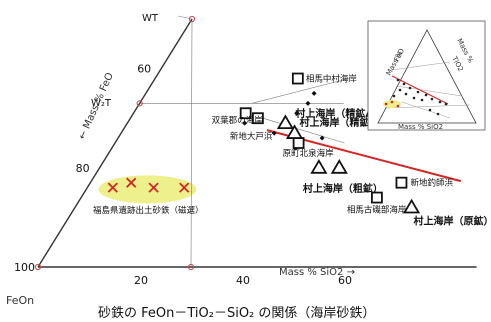  What do you see at coordinates (24, 267) in the screenshot?
I see `feo-tick-label: 100` at bounding box center [24, 267].